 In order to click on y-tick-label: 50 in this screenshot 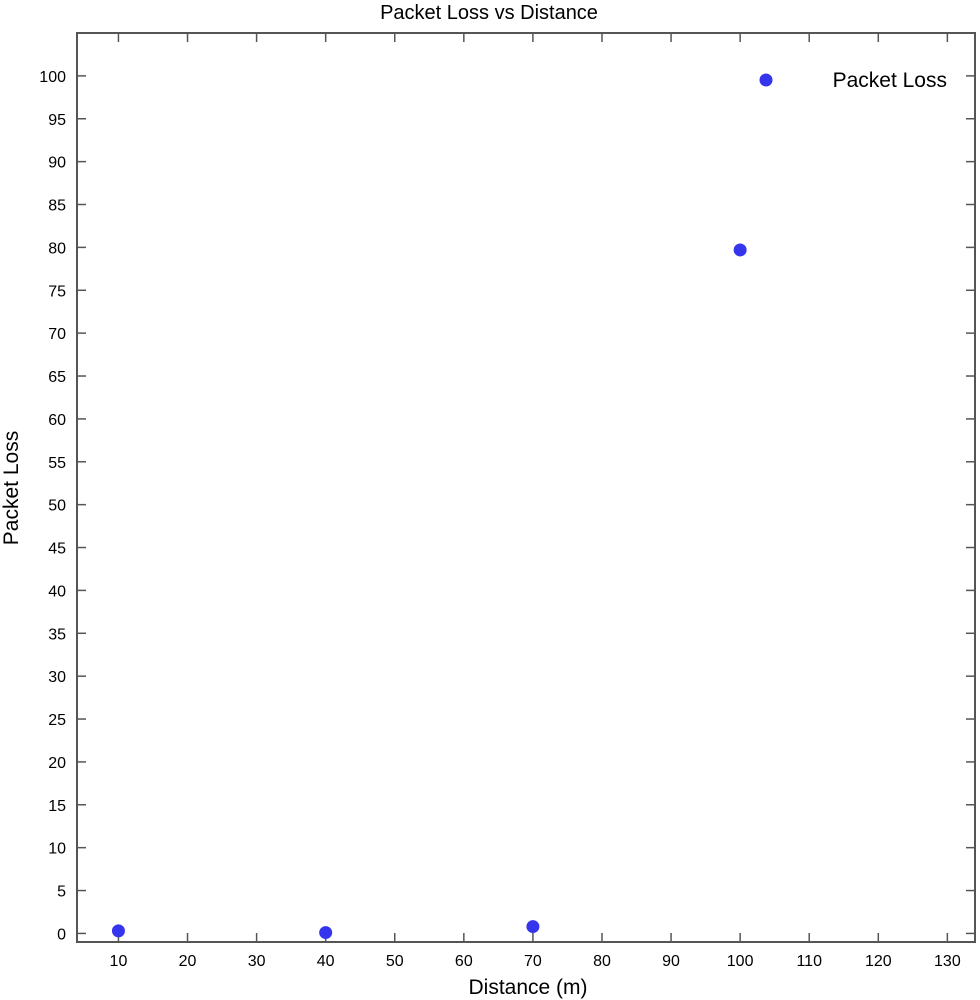, I will do `click(57, 506)`.